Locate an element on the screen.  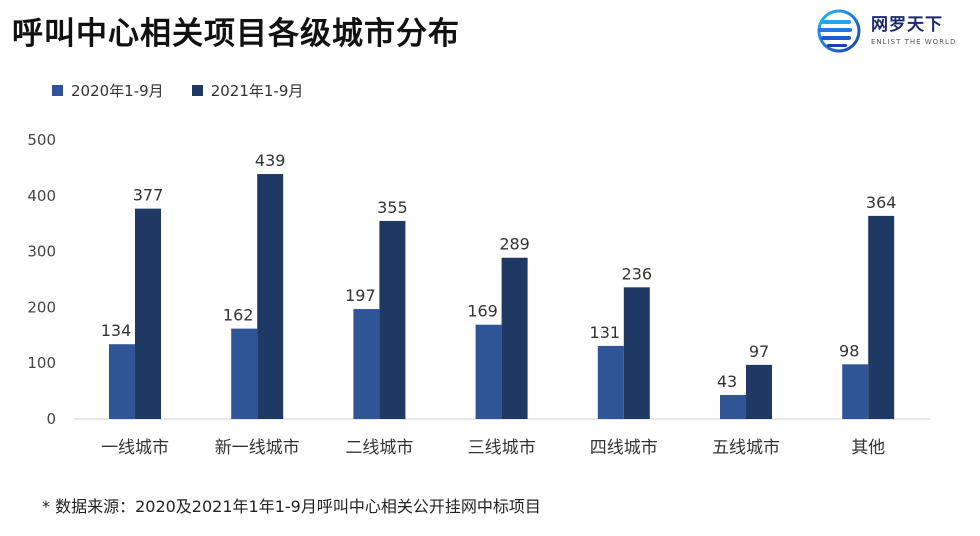
page-title: 呼叫中心相关项目各级城市分布 is located at coordinates (236, 34).